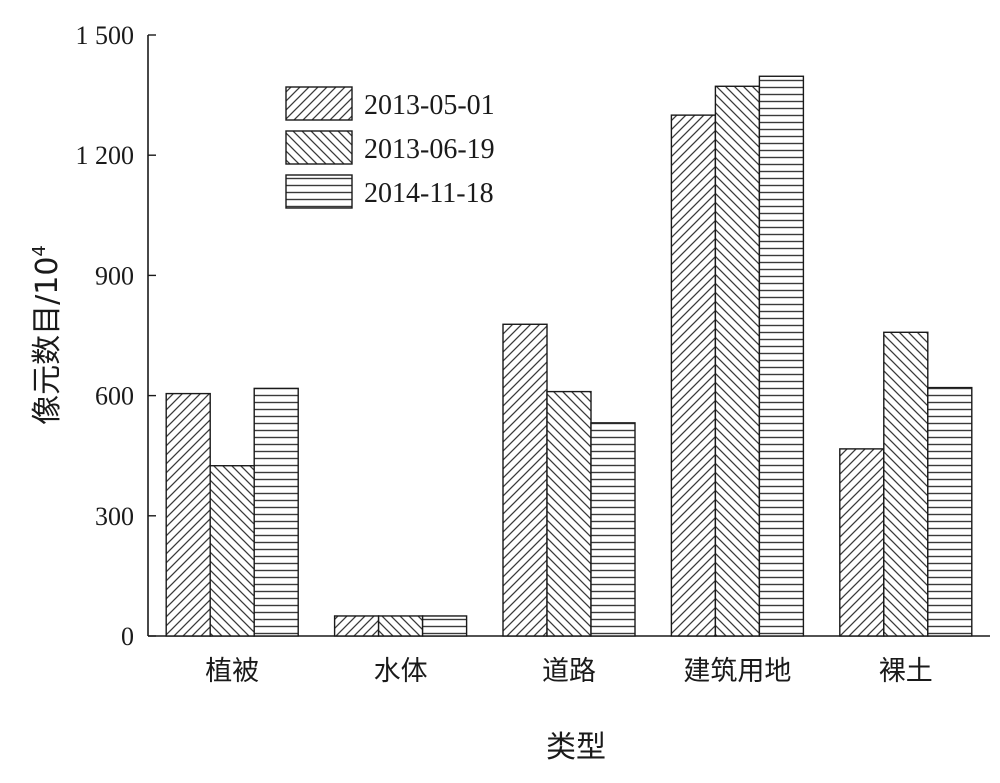 This screenshot has height=783, width=1000. I want to click on legend-label: 2013-05-01, so click(429, 105).